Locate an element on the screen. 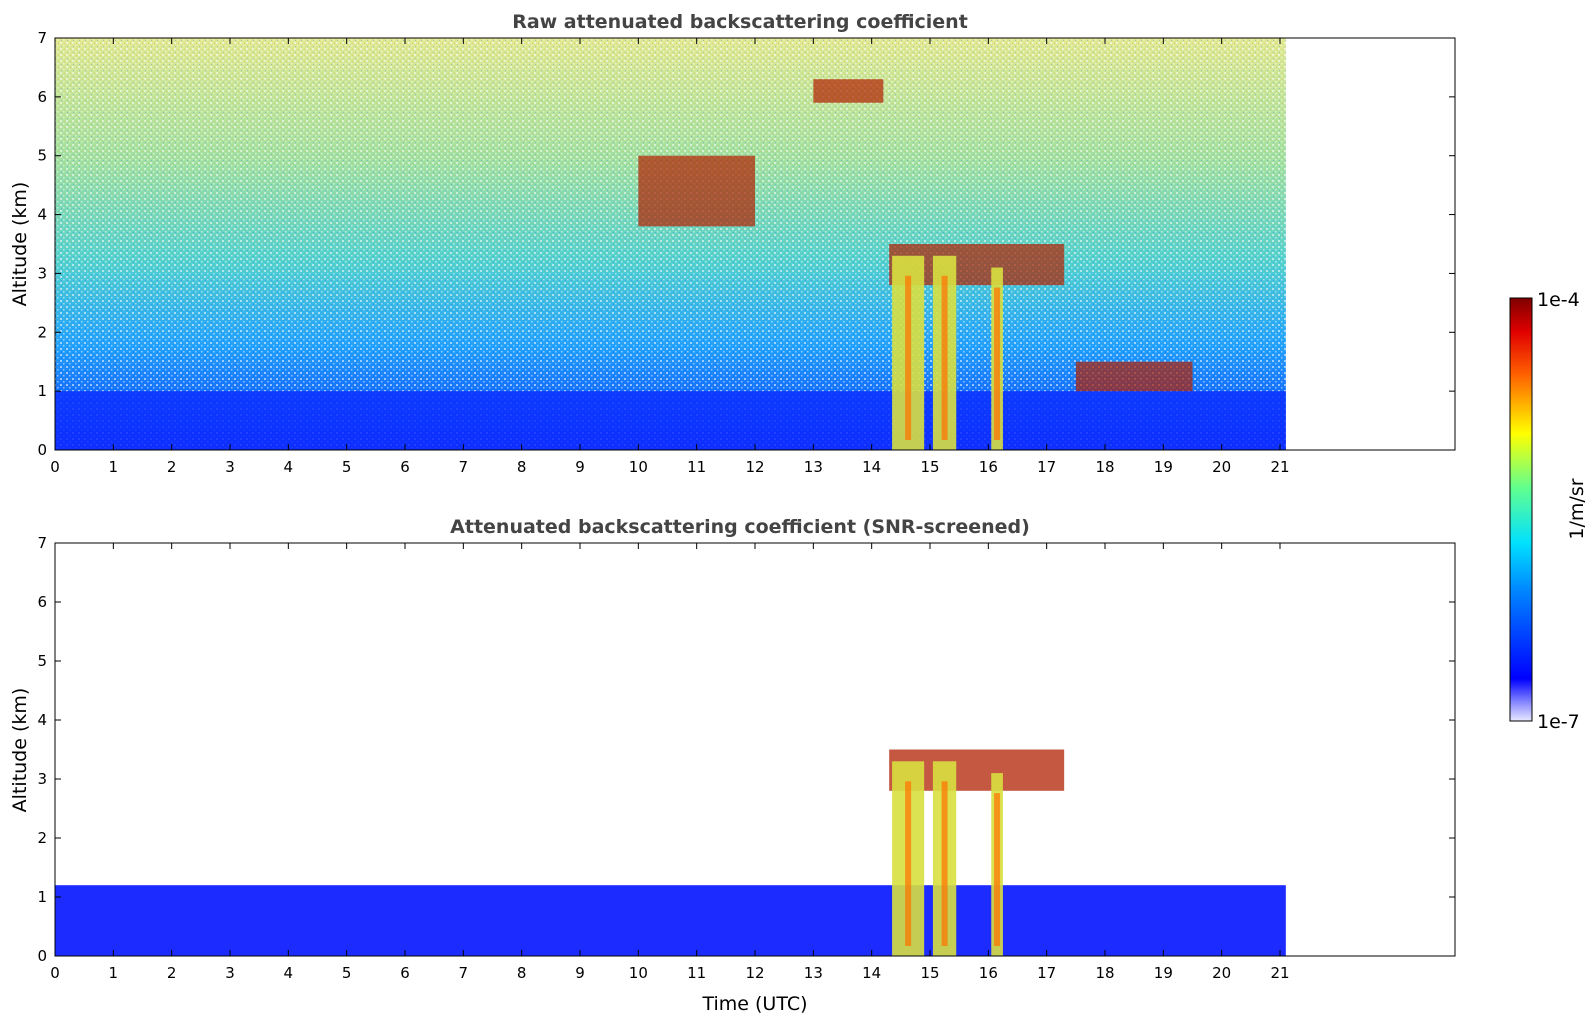 This screenshot has width=1595, height=1020. x-axis-label: Time (UTC) is located at coordinates (754, 1004).